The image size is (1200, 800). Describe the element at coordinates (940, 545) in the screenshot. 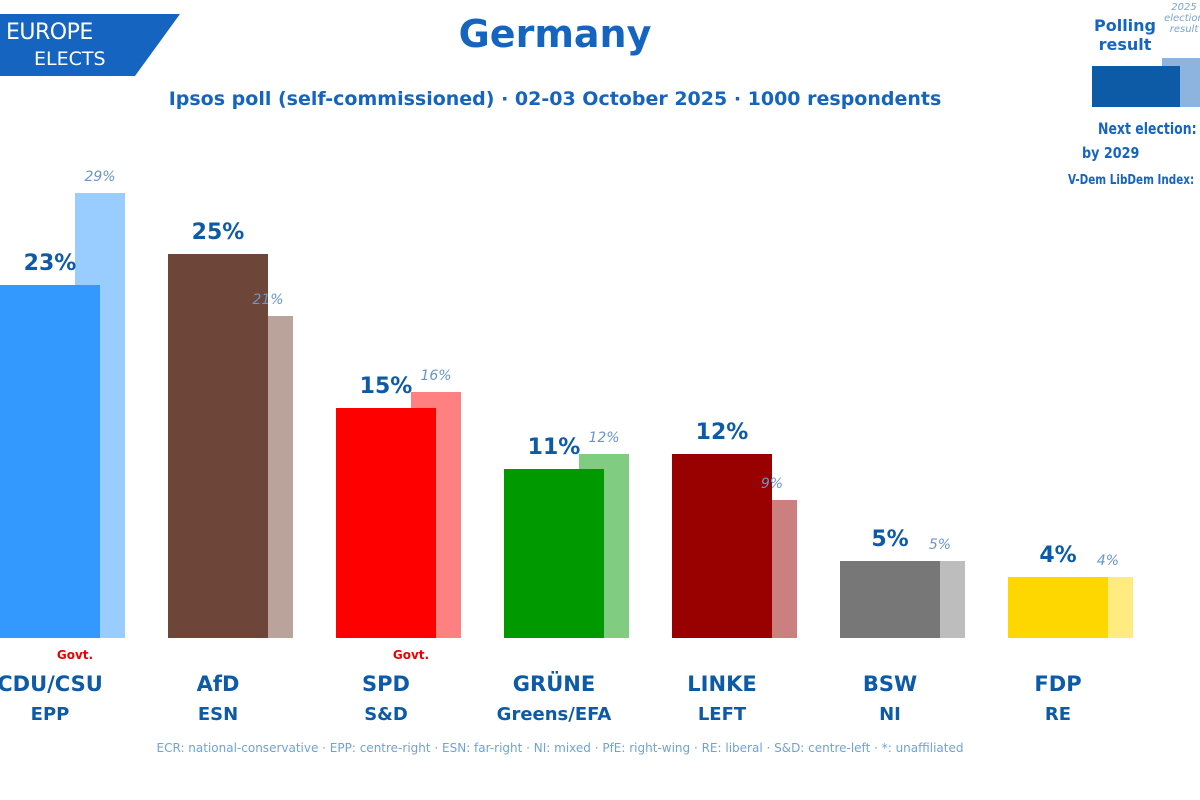

I see `prev-value-label: 5%` at that location.